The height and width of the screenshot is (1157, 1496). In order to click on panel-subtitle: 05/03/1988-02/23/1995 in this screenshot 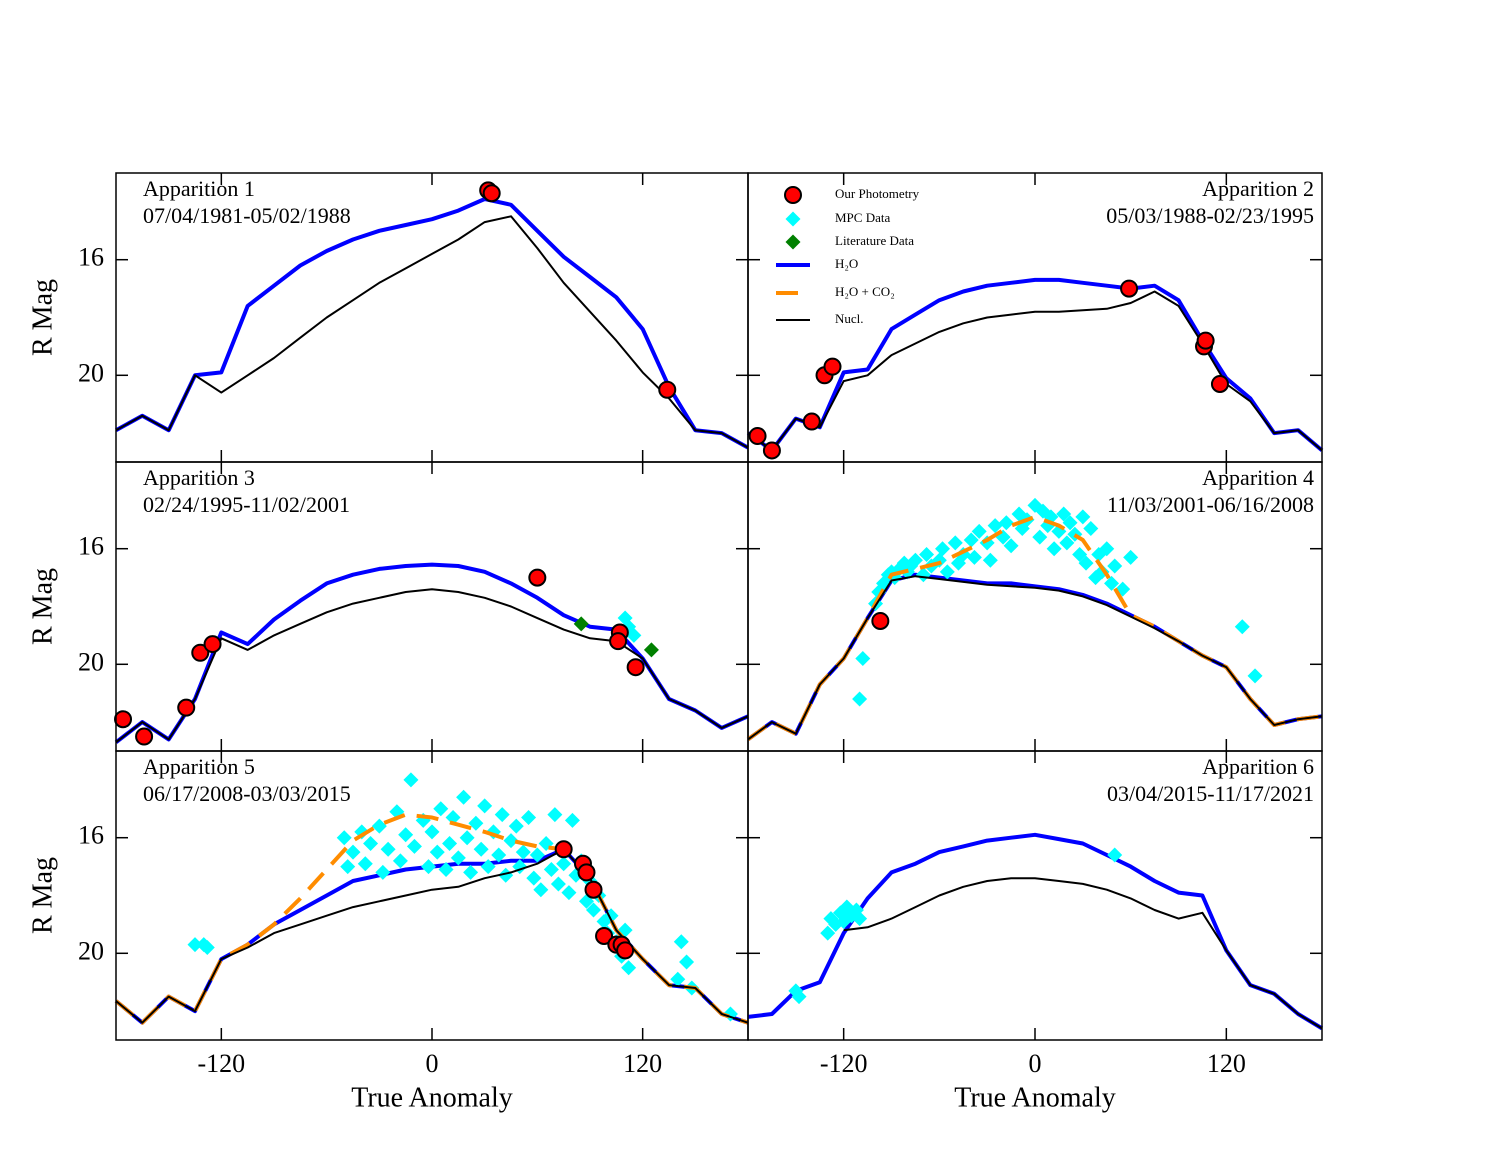, I will do `click(1210, 215)`.